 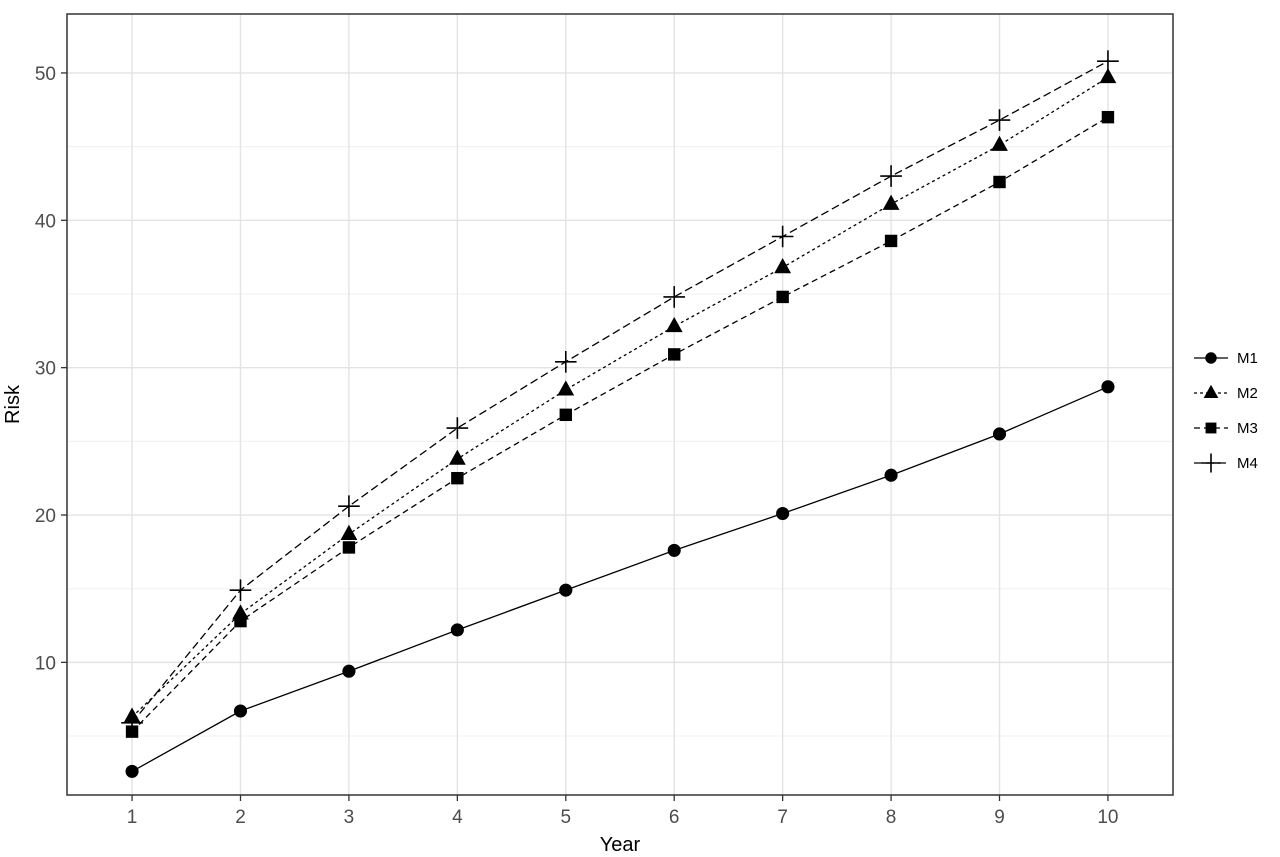 What do you see at coordinates (782, 817) in the screenshot?
I see `x-tick-label: 7` at bounding box center [782, 817].